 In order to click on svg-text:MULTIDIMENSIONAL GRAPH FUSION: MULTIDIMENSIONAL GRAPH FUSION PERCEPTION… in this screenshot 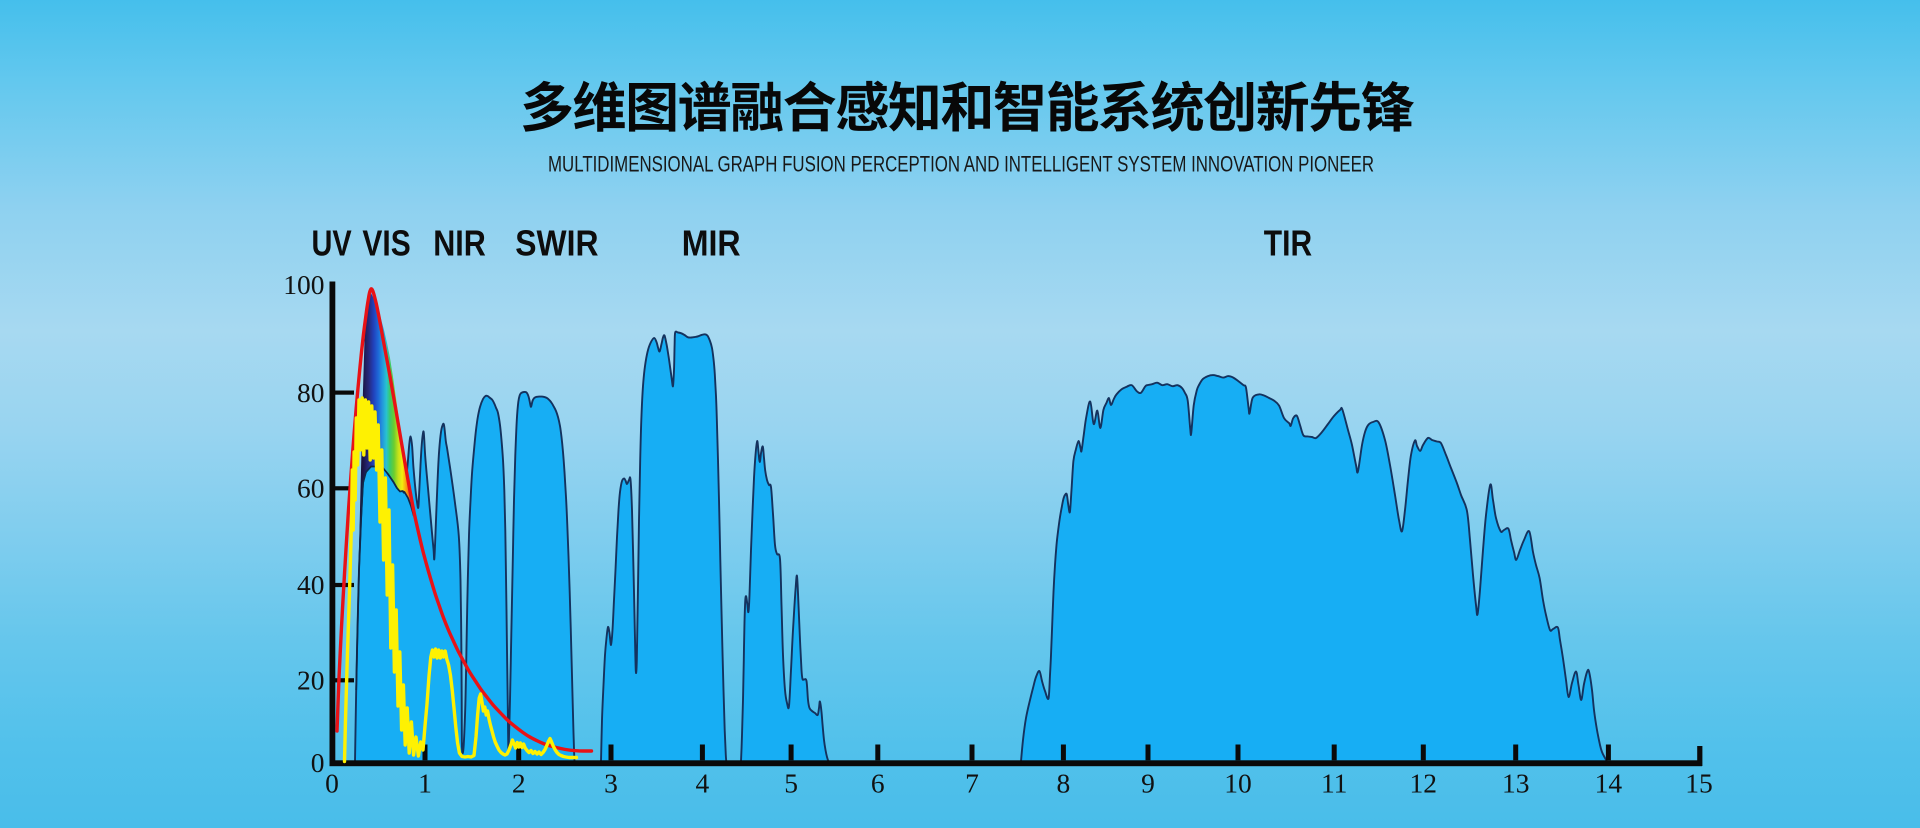, I will do `click(961, 164)`.